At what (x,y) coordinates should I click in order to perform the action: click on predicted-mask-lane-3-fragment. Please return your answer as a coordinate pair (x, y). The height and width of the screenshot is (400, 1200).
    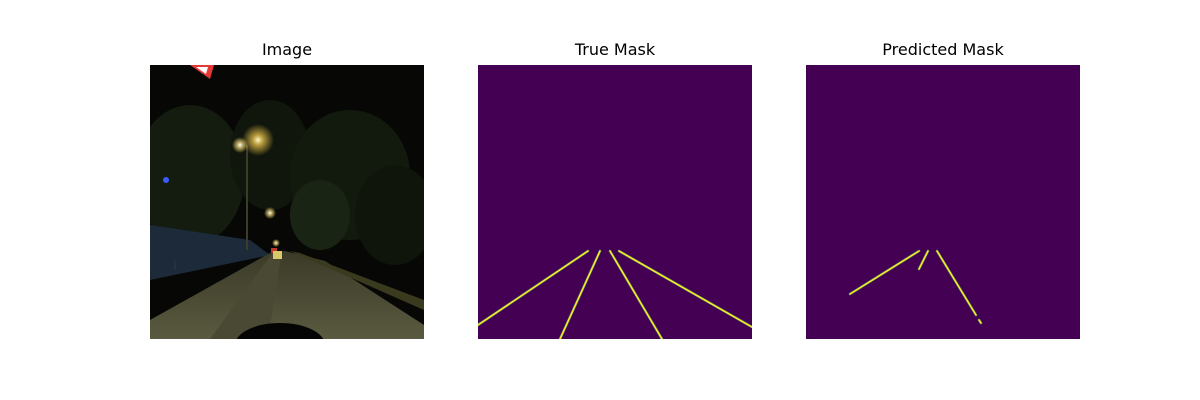
    Looking at the image, I should click on (980, 321).